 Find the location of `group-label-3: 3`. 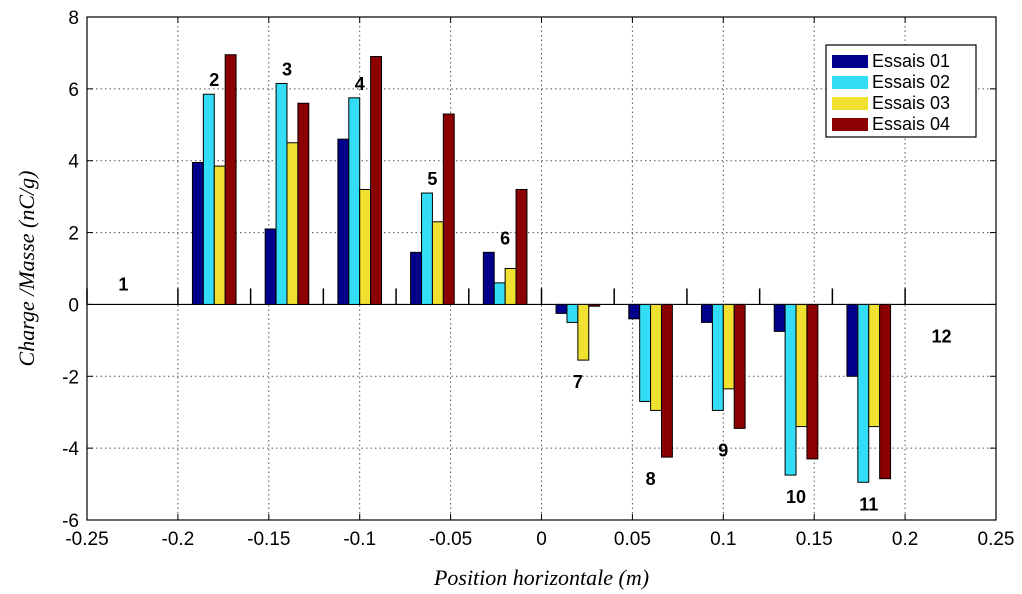

group-label-3: 3 is located at coordinates (287, 69).